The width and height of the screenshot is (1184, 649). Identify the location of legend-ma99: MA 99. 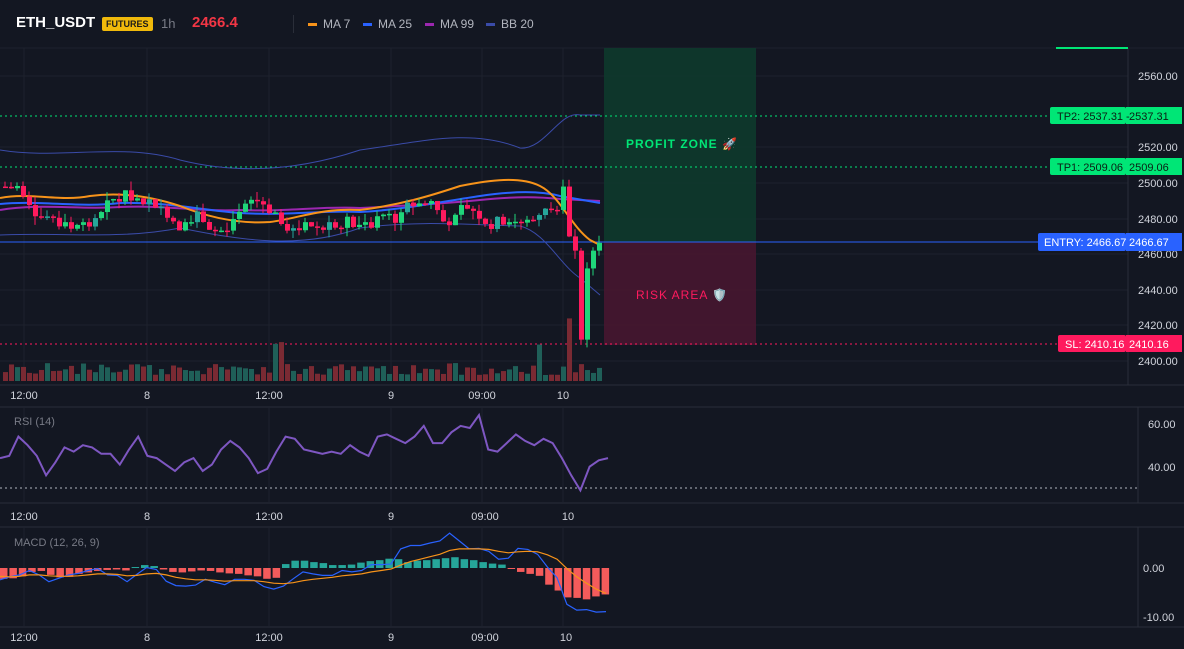
(449, 24).